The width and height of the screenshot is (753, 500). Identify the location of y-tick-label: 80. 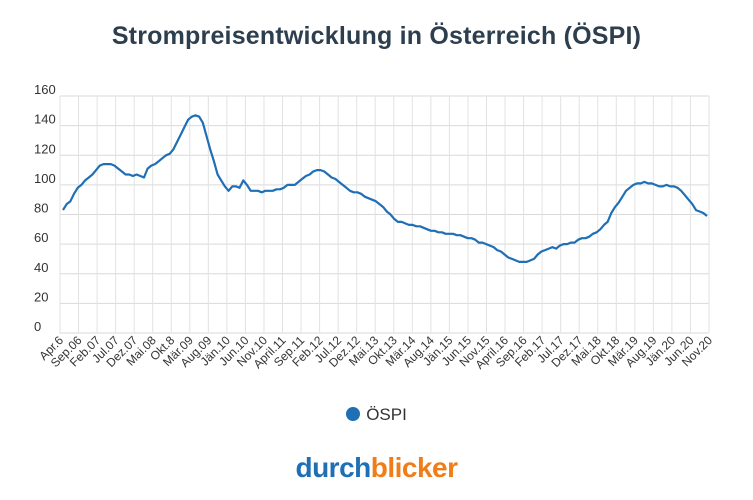
(41, 208).